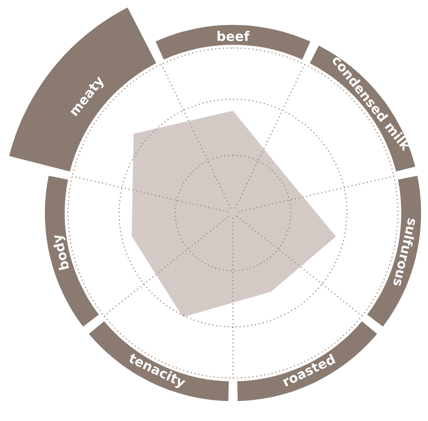 This screenshot has height=421, width=428. Describe the element at coordinates (234, 36) in the screenshot. I see `spoke-label: beef` at that location.